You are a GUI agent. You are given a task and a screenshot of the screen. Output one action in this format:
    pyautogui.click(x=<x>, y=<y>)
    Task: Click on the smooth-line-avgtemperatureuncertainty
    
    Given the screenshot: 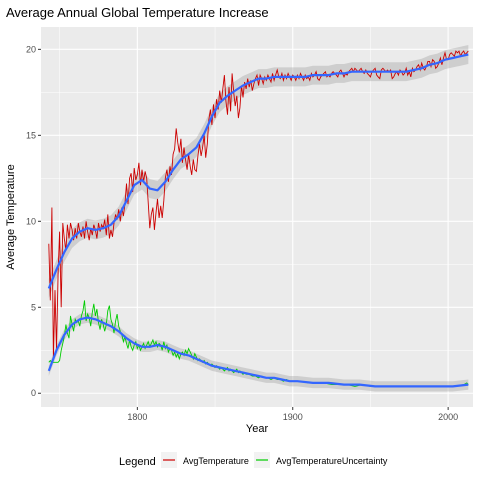 What is the action you would take?
    pyautogui.click(x=258, y=352)
    